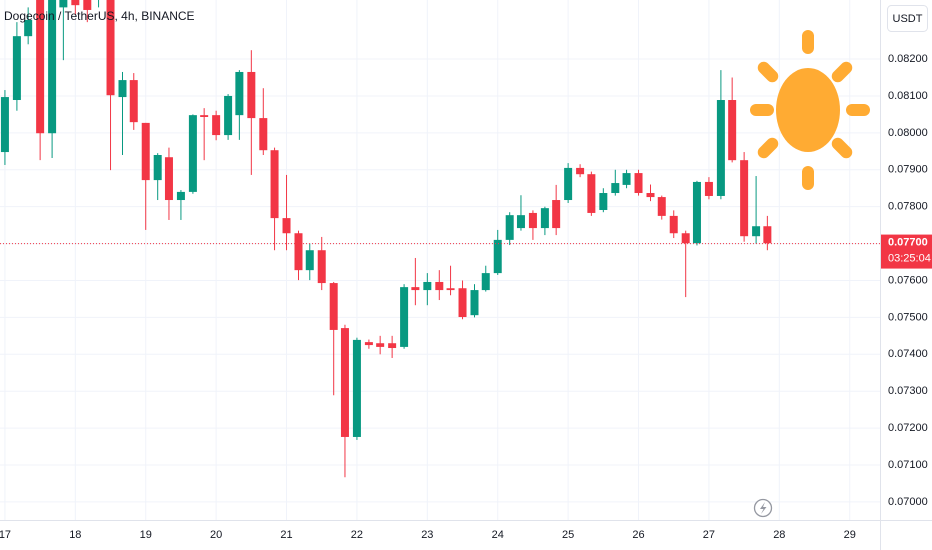 The image size is (932, 550). Describe the element at coordinates (498, 535) in the screenshot. I see `x-tick-label: 24` at that location.